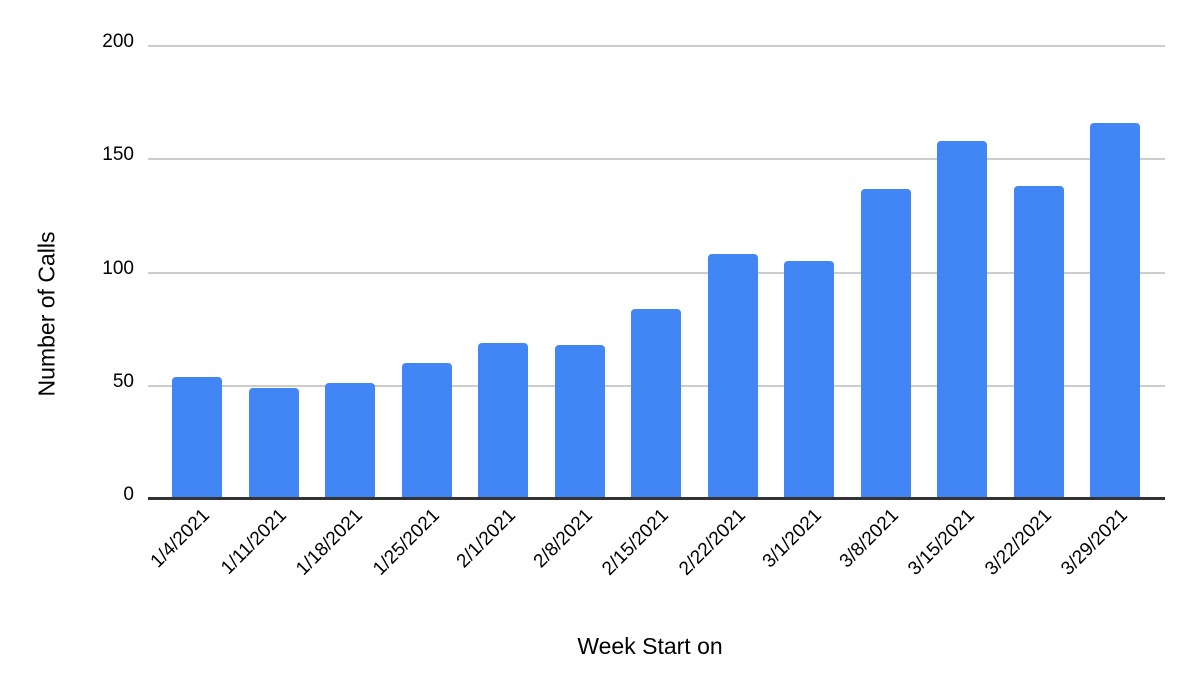 Image resolution: width=1200 pixels, height=692 pixels. What do you see at coordinates (123, 381) in the screenshot?
I see `y-tick-label: 50` at bounding box center [123, 381].